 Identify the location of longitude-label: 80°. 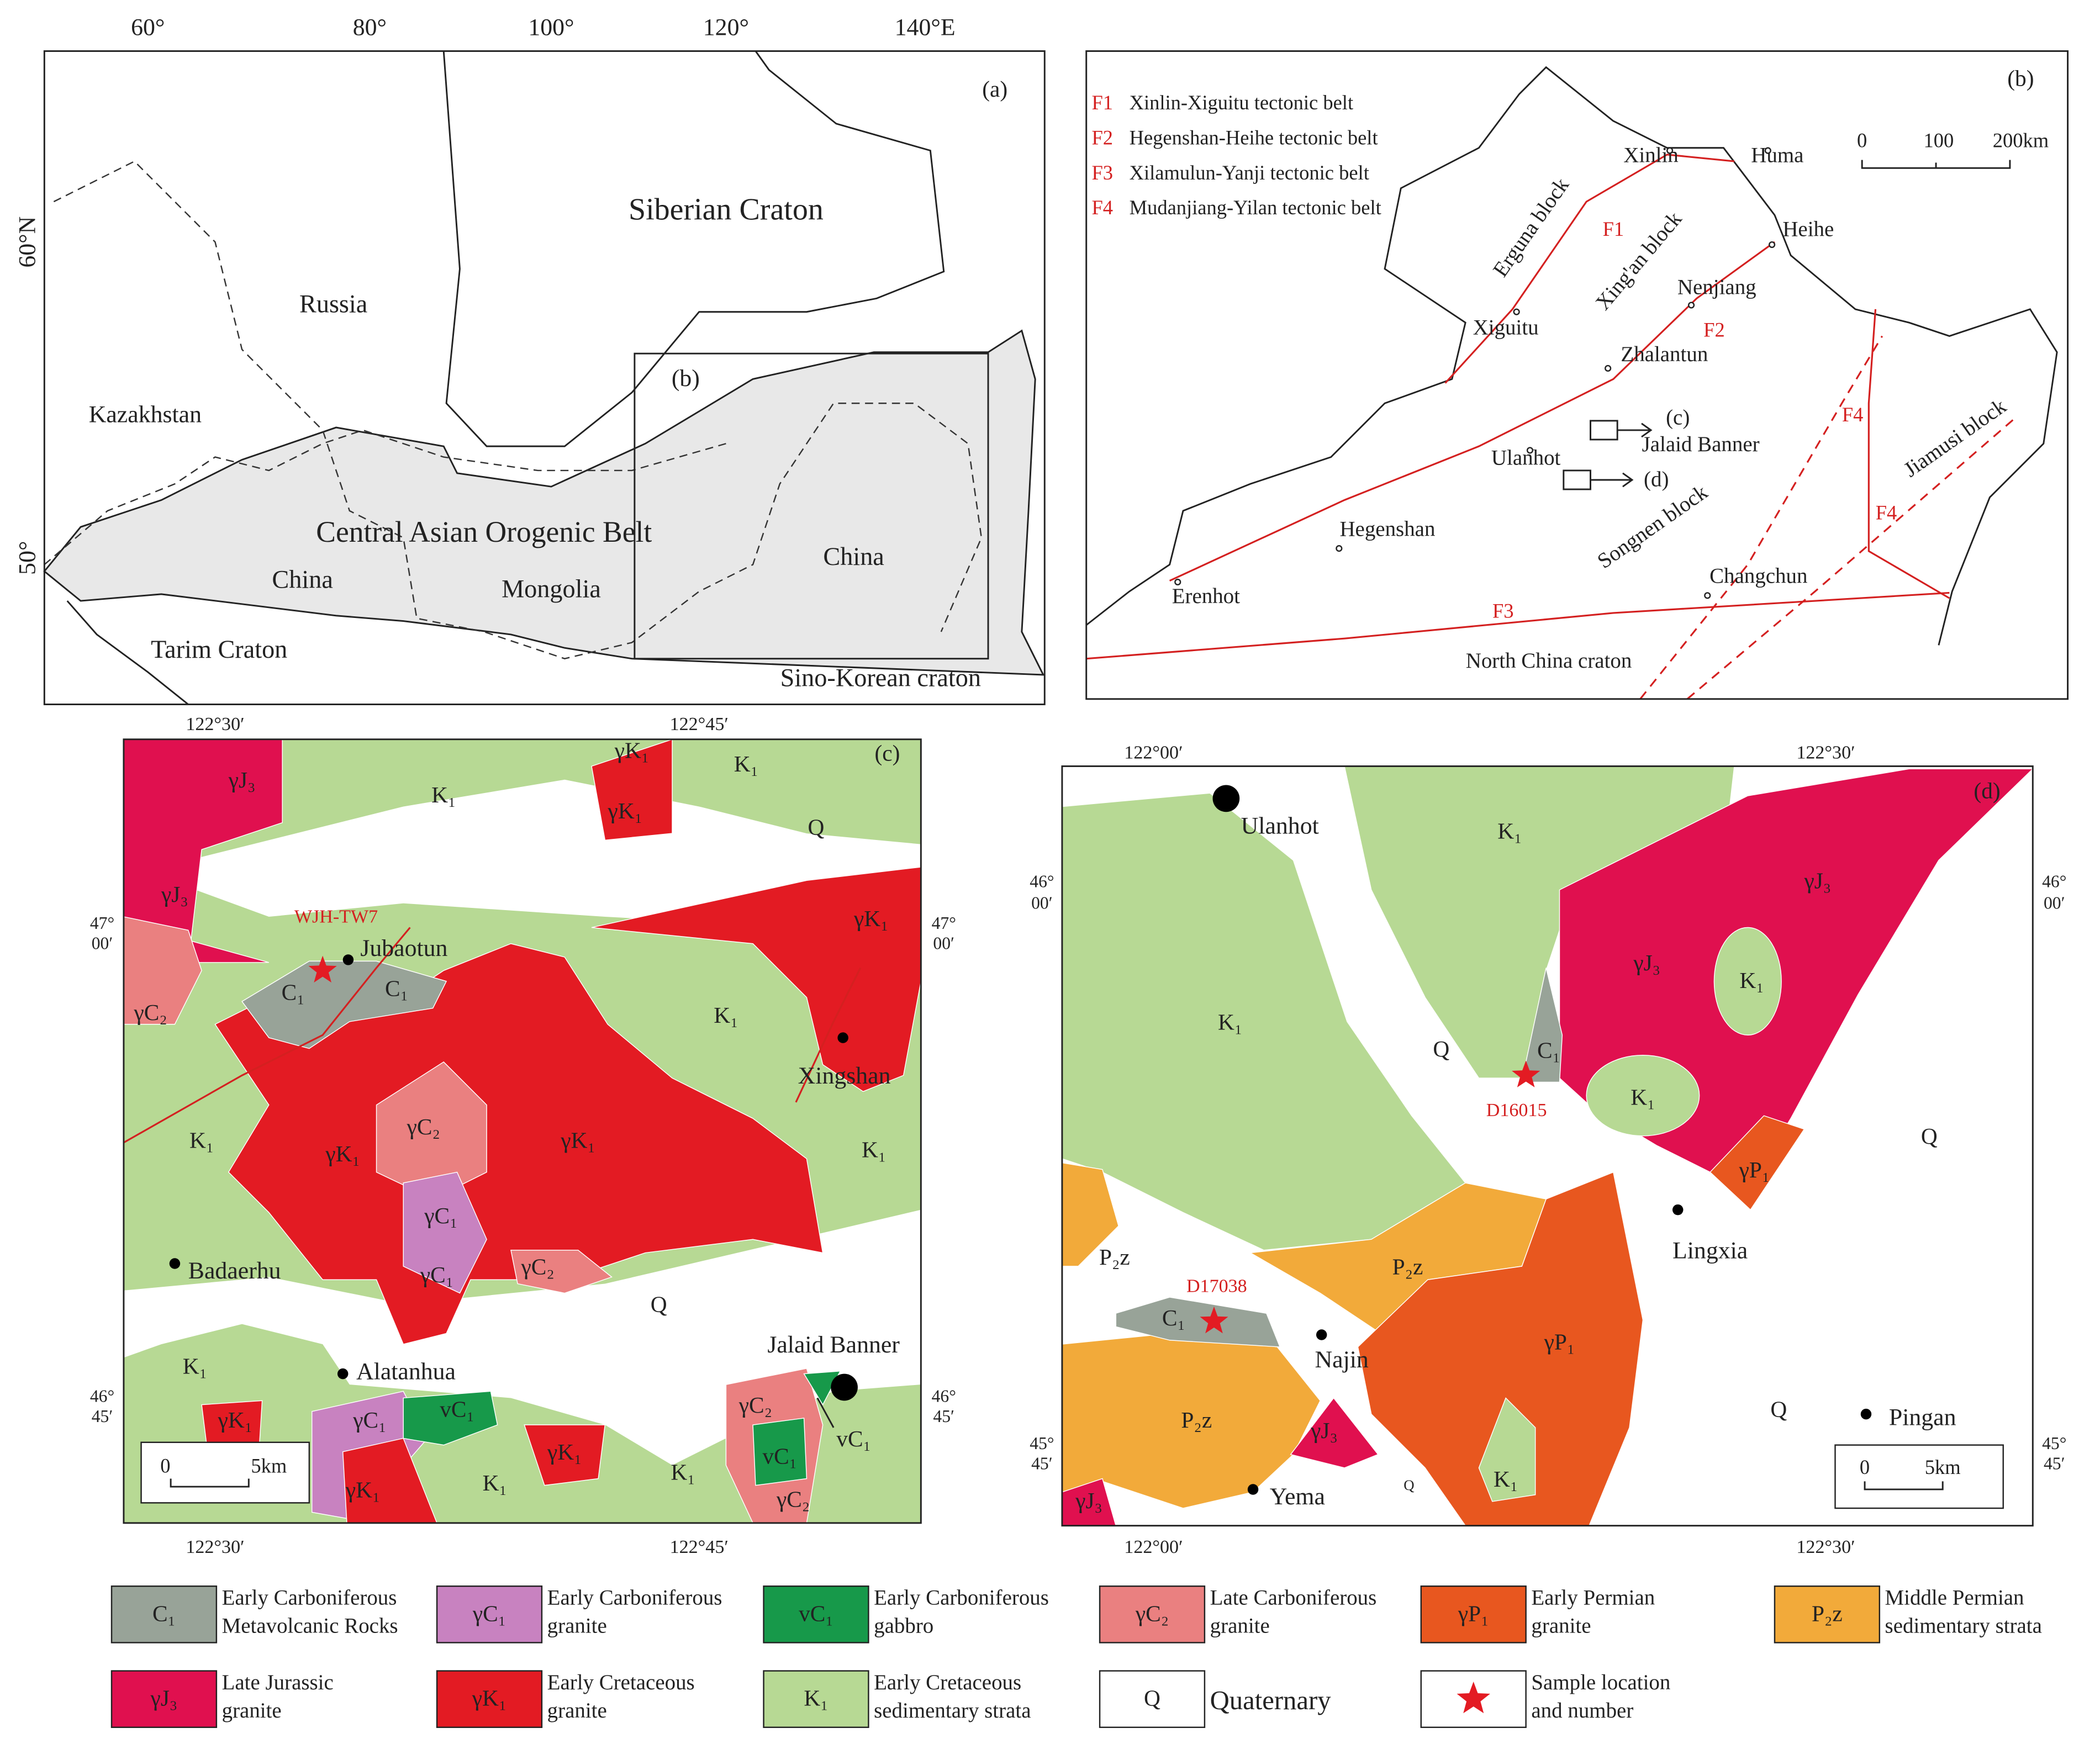
(370, 27).